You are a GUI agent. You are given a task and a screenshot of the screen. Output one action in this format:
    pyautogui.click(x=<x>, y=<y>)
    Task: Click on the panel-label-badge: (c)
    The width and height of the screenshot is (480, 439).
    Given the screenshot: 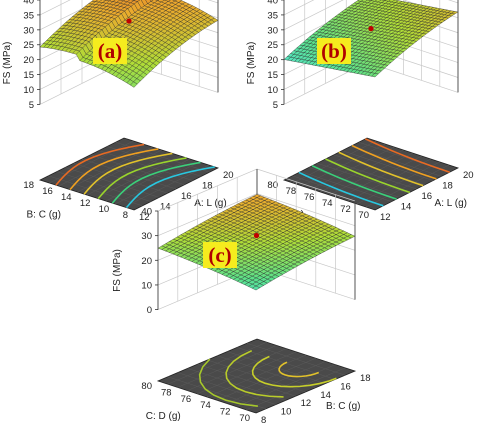 What is the action you would take?
    pyautogui.click(x=220, y=255)
    